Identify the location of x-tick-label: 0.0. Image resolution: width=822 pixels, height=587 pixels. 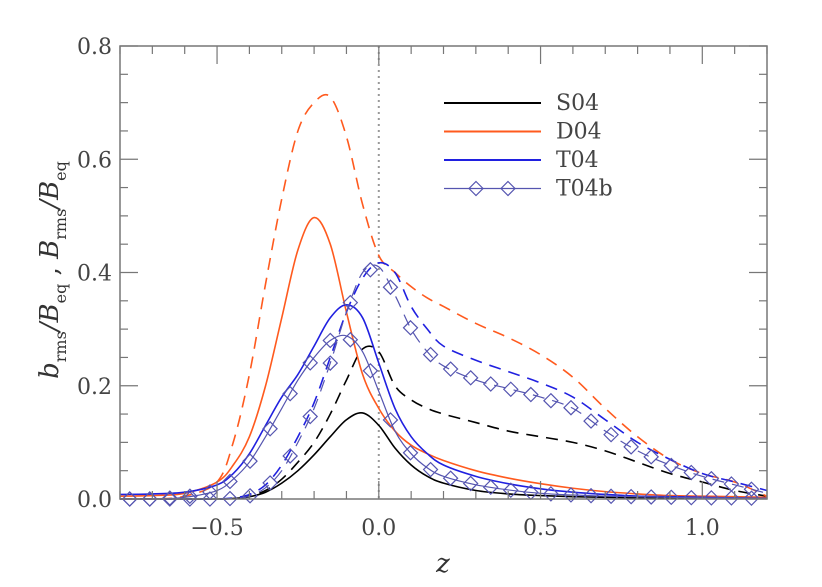
(378, 528).